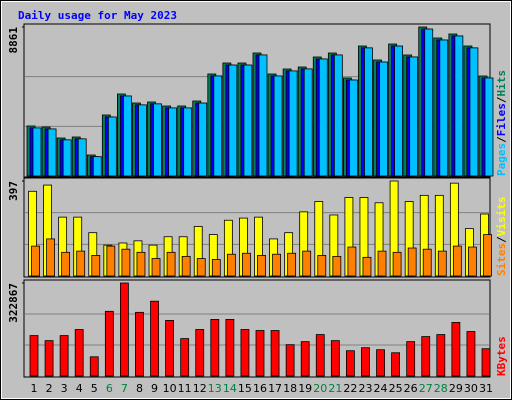 The width and height of the screenshot is (512, 400). Describe the element at coordinates (49, 388) in the screenshot. I see `x-tick-label: 2` at that location.